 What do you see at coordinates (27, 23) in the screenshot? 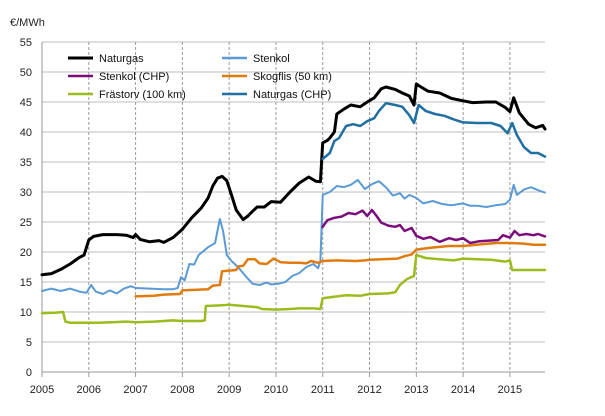
I see `y-unit-label: €/MWh` at bounding box center [27, 23].